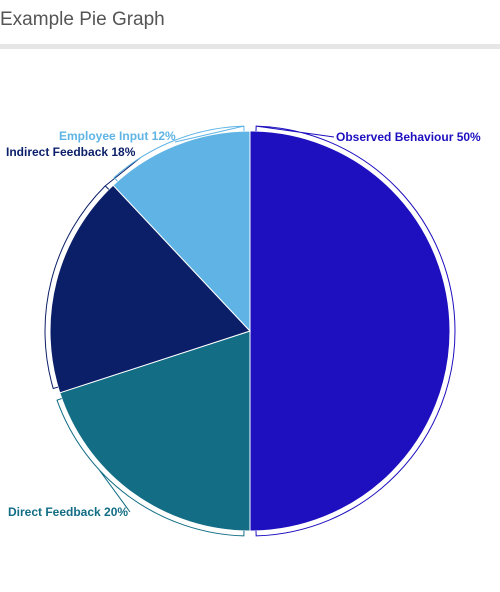 Image resolution: width=500 pixels, height=592 pixels. What do you see at coordinates (181, 231) in the screenshot?
I see `pie-slice-employee-input` at bounding box center [181, 231].